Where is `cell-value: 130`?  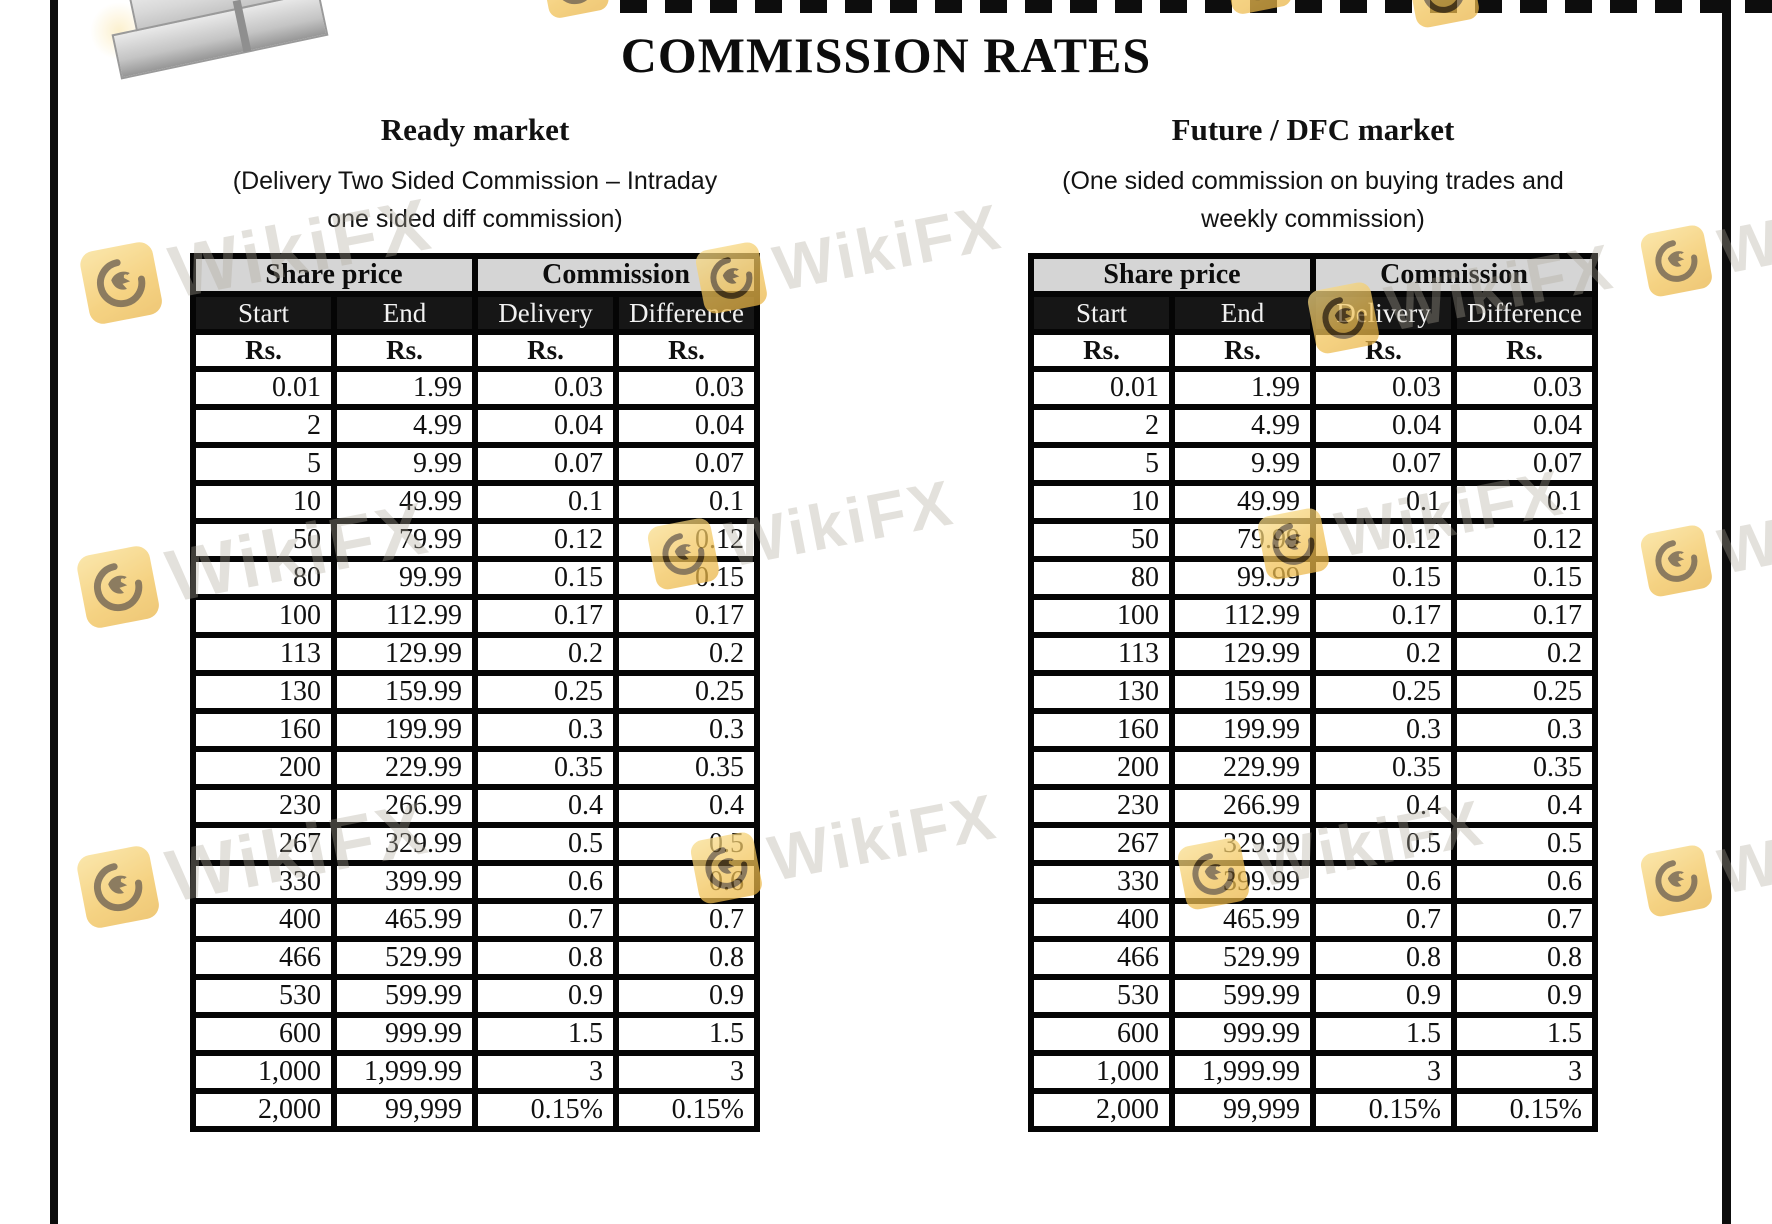 cell-value: 130 is located at coordinates (263, 692).